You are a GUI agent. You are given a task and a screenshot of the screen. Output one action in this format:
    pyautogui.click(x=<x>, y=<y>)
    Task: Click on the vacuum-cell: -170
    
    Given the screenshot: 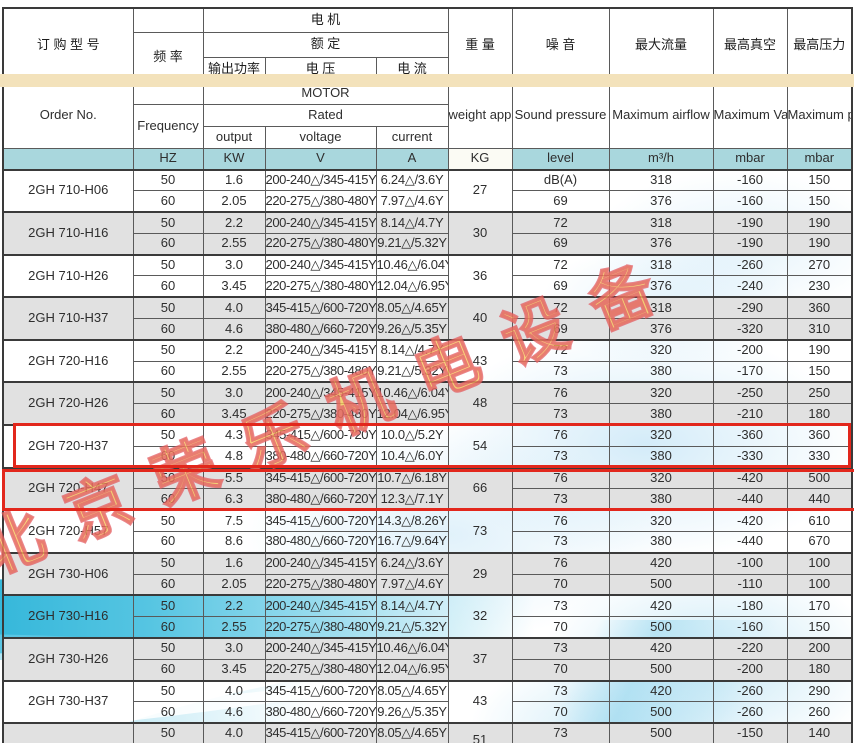 What is the action you would take?
    pyautogui.click(x=750, y=371)
    